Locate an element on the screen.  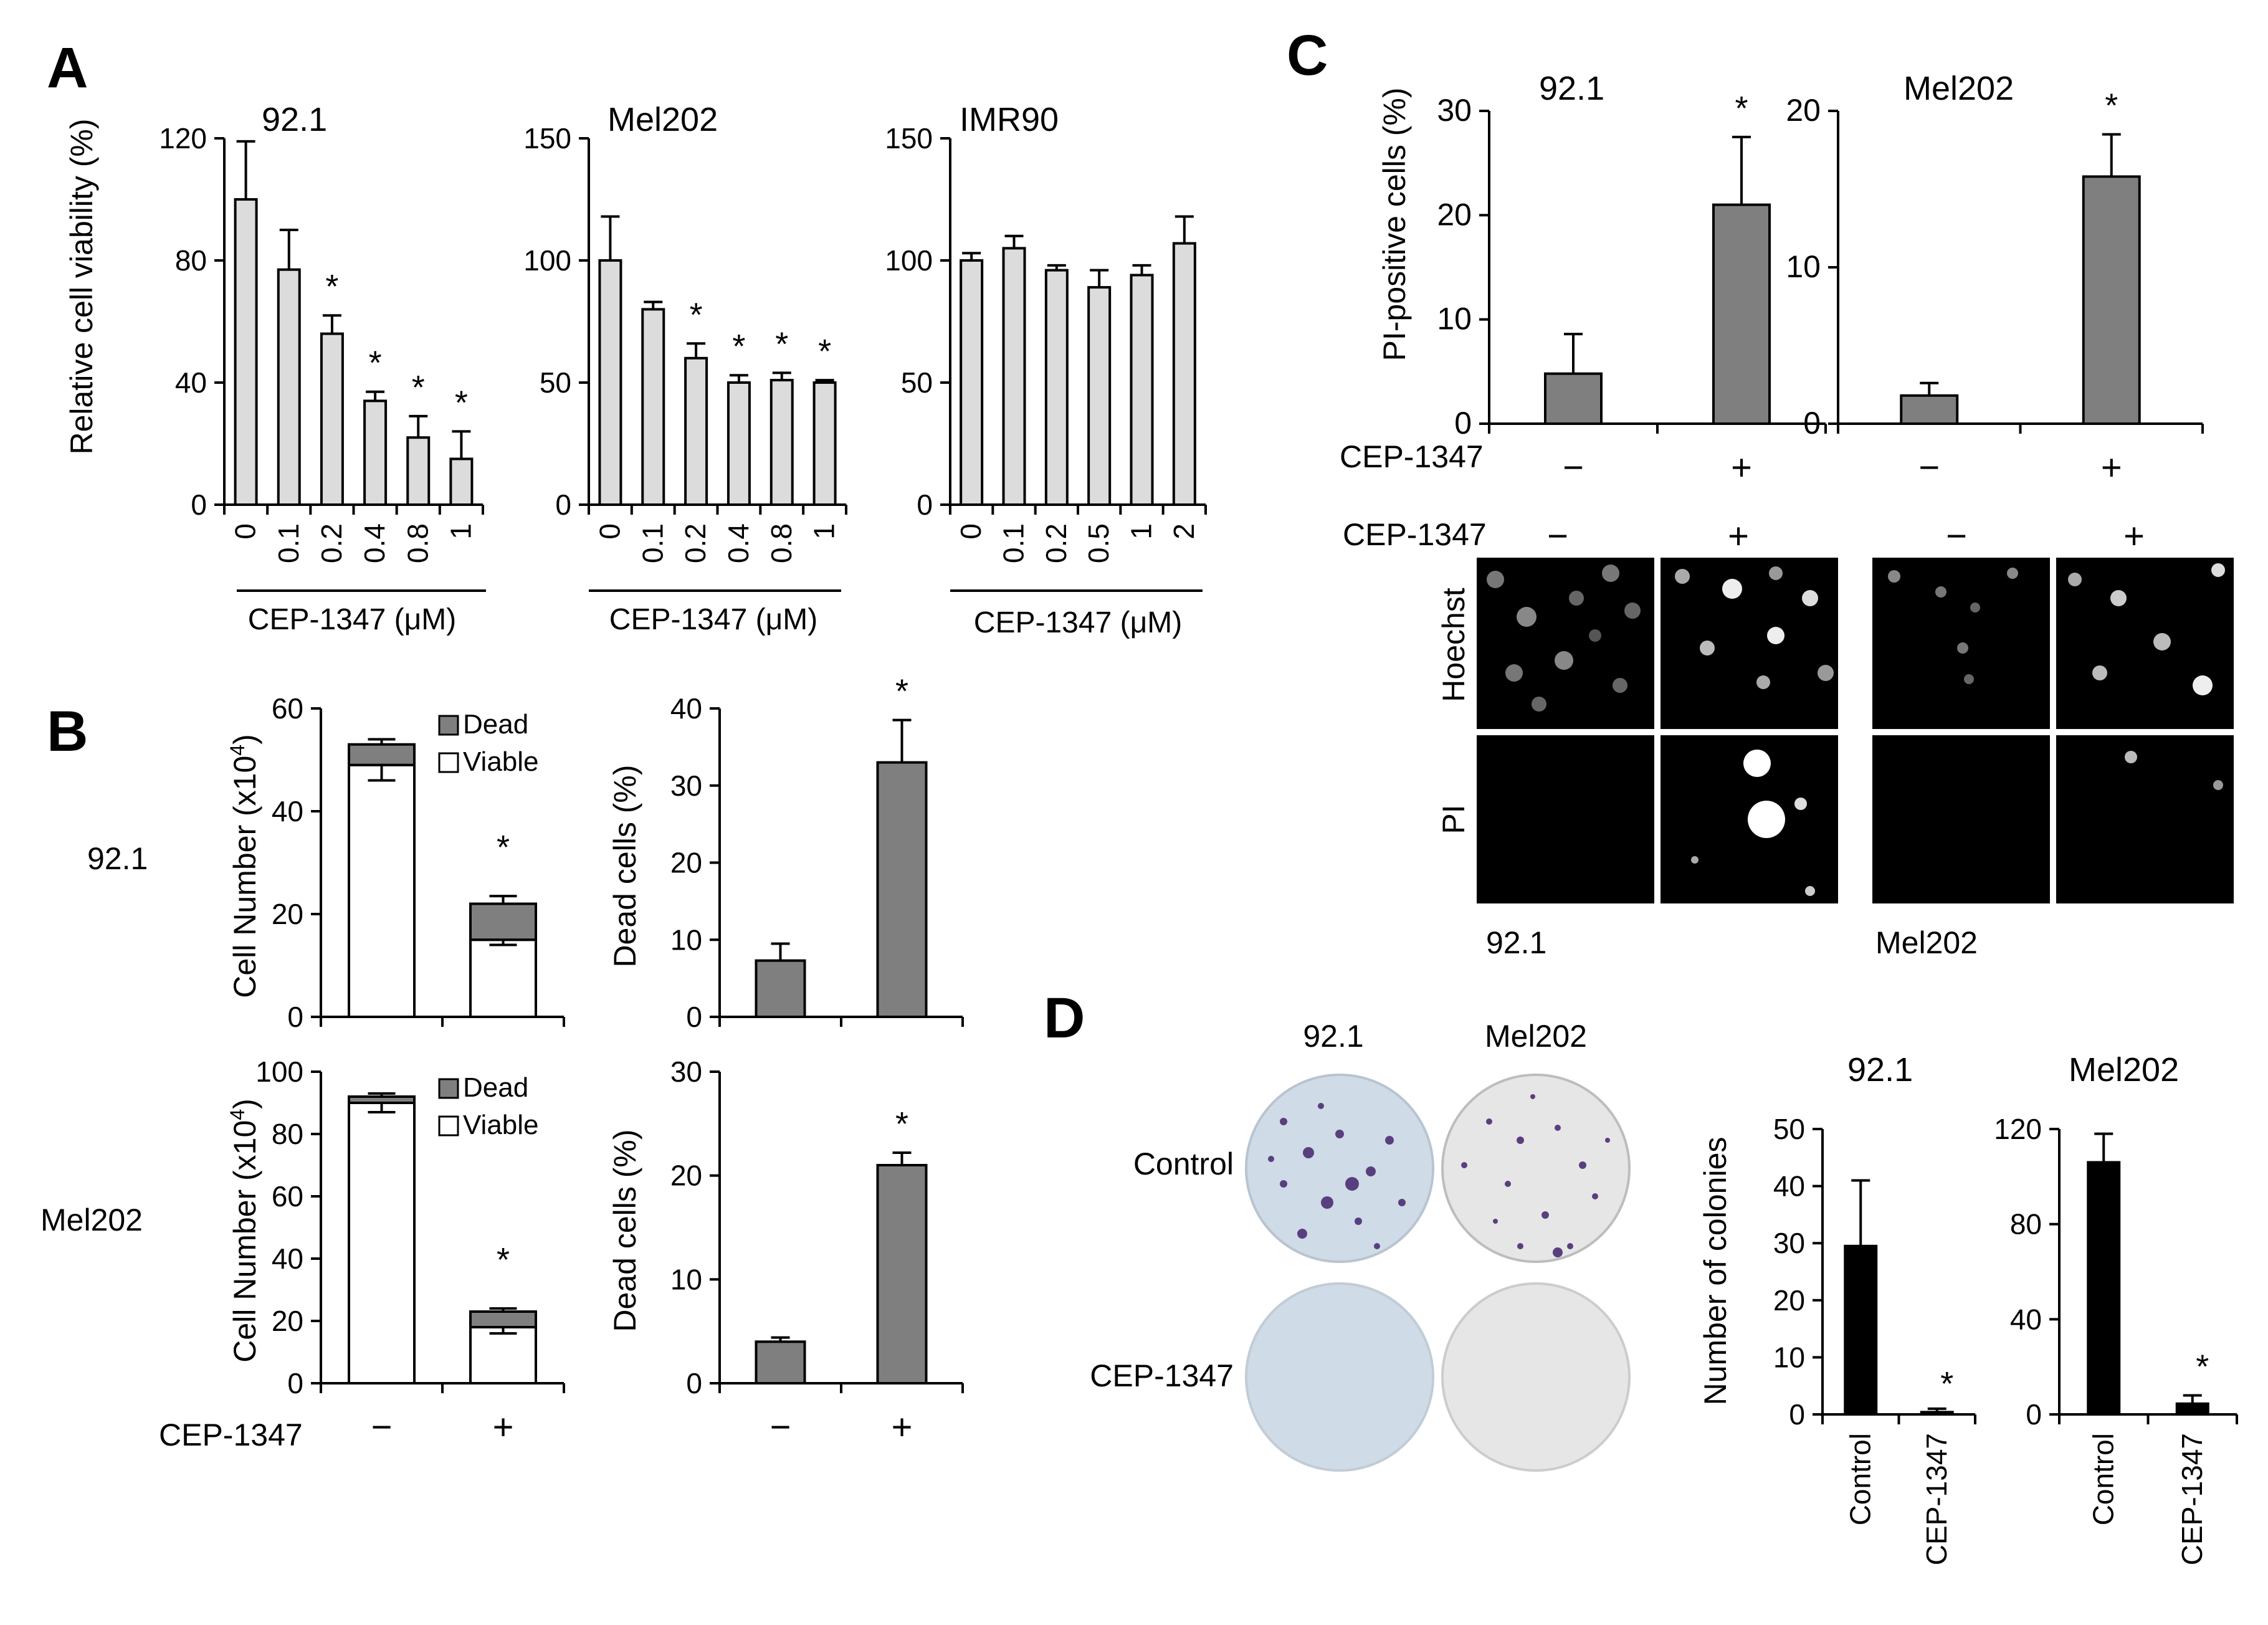
b-row-label-mel202: Mel202 is located at coordinates (91, 1220).